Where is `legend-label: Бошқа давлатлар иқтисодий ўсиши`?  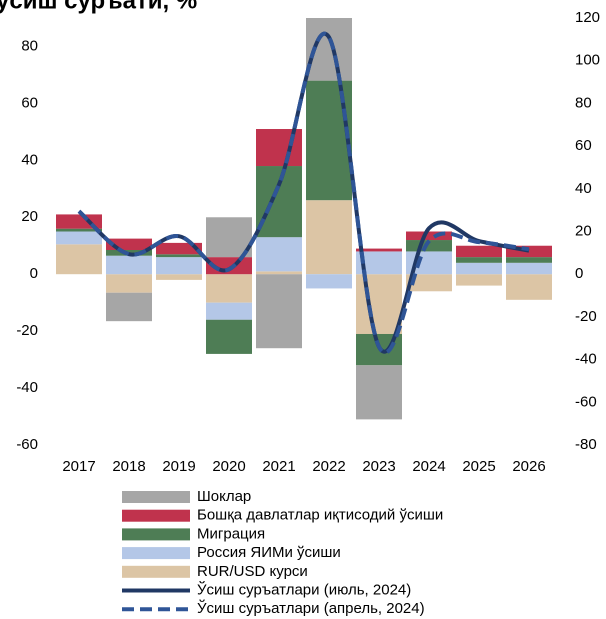 legend-label: Бошқа давлатлар иқтисодий ўсиши is located at coordinates (320, 515).